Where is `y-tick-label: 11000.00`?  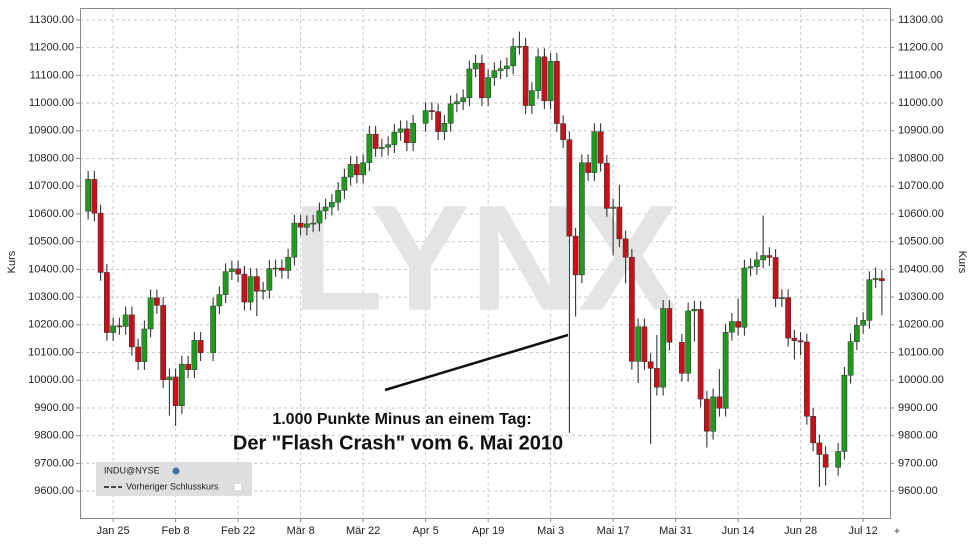
y-tick-label: 11000.00 is located at coordinates (51, 103).